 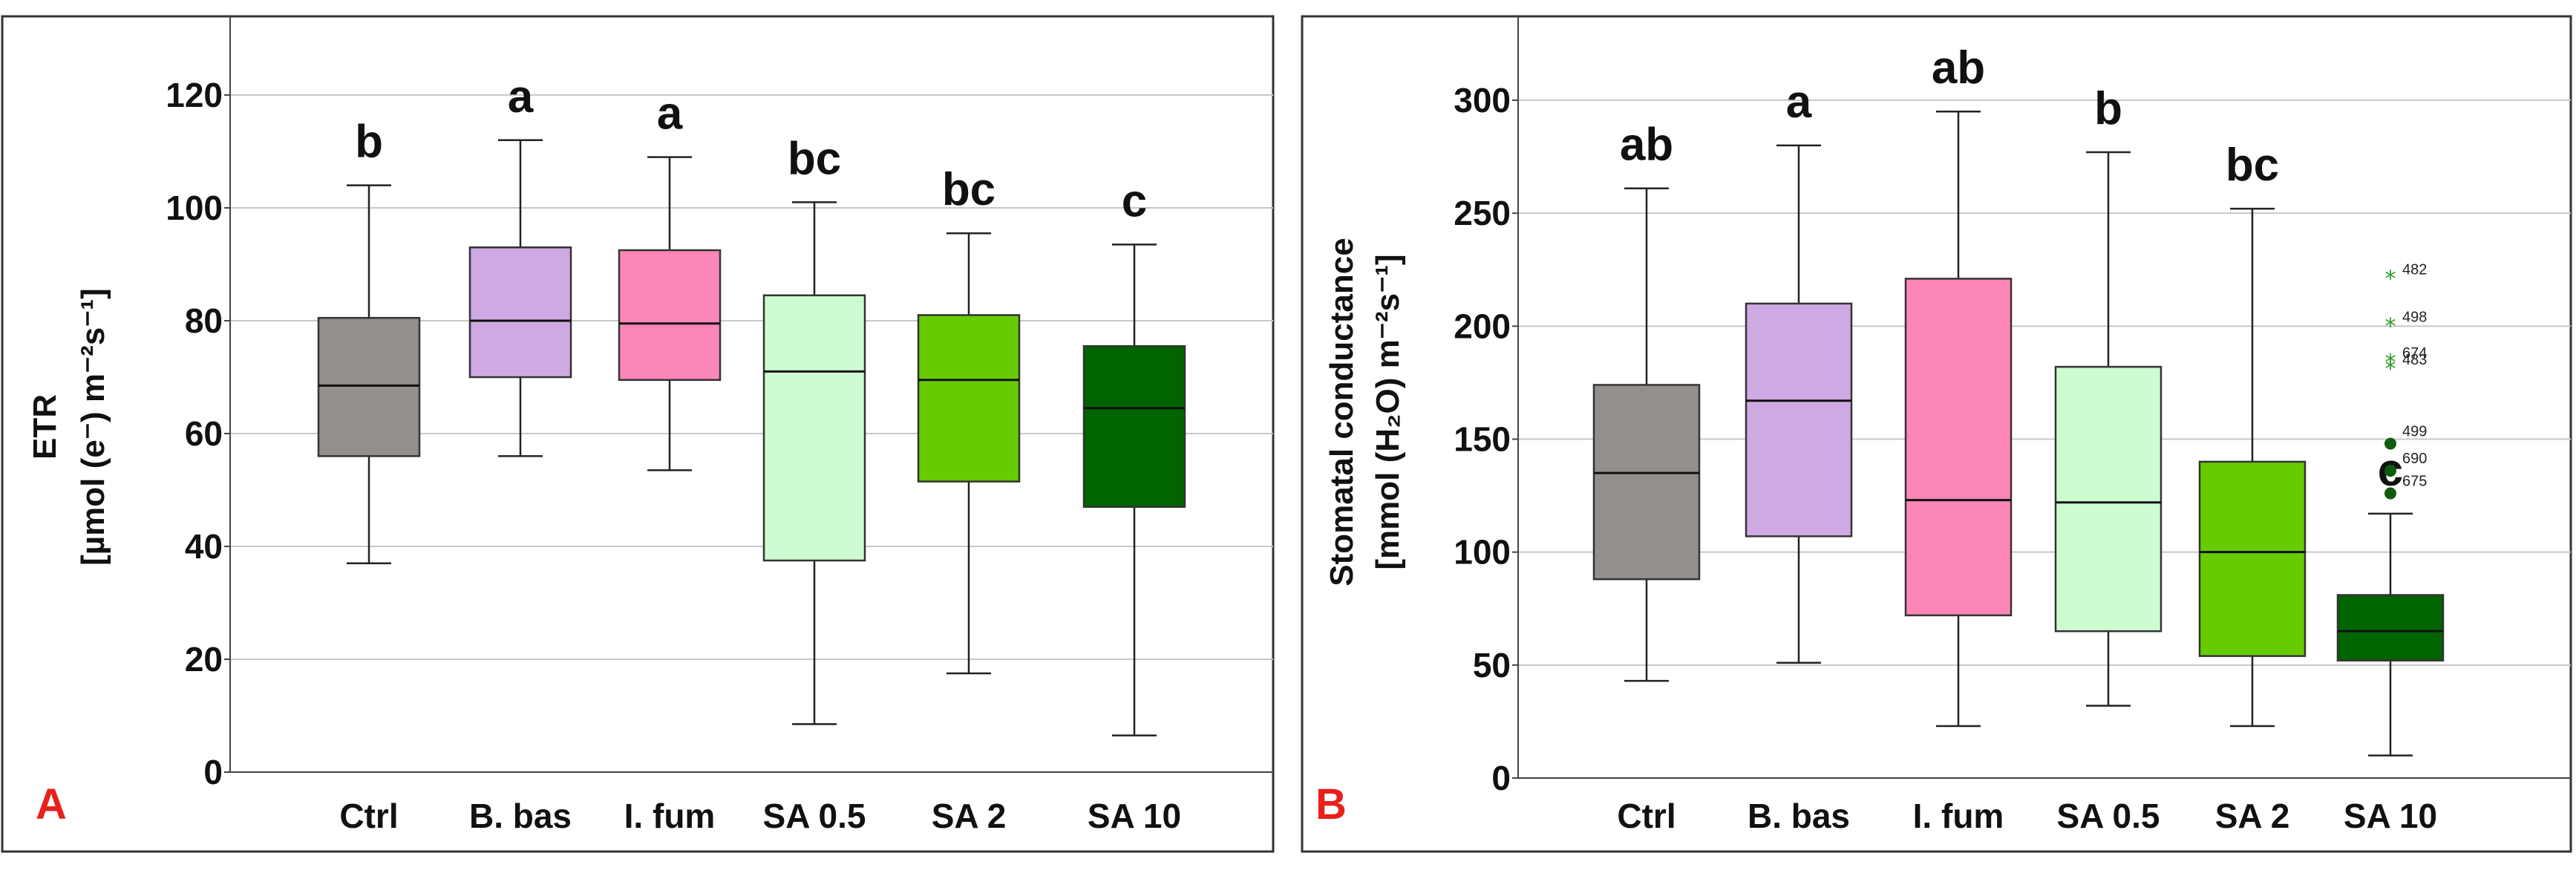 I want to click on etr-ytick-label: 0, so click(x=213, y=772).